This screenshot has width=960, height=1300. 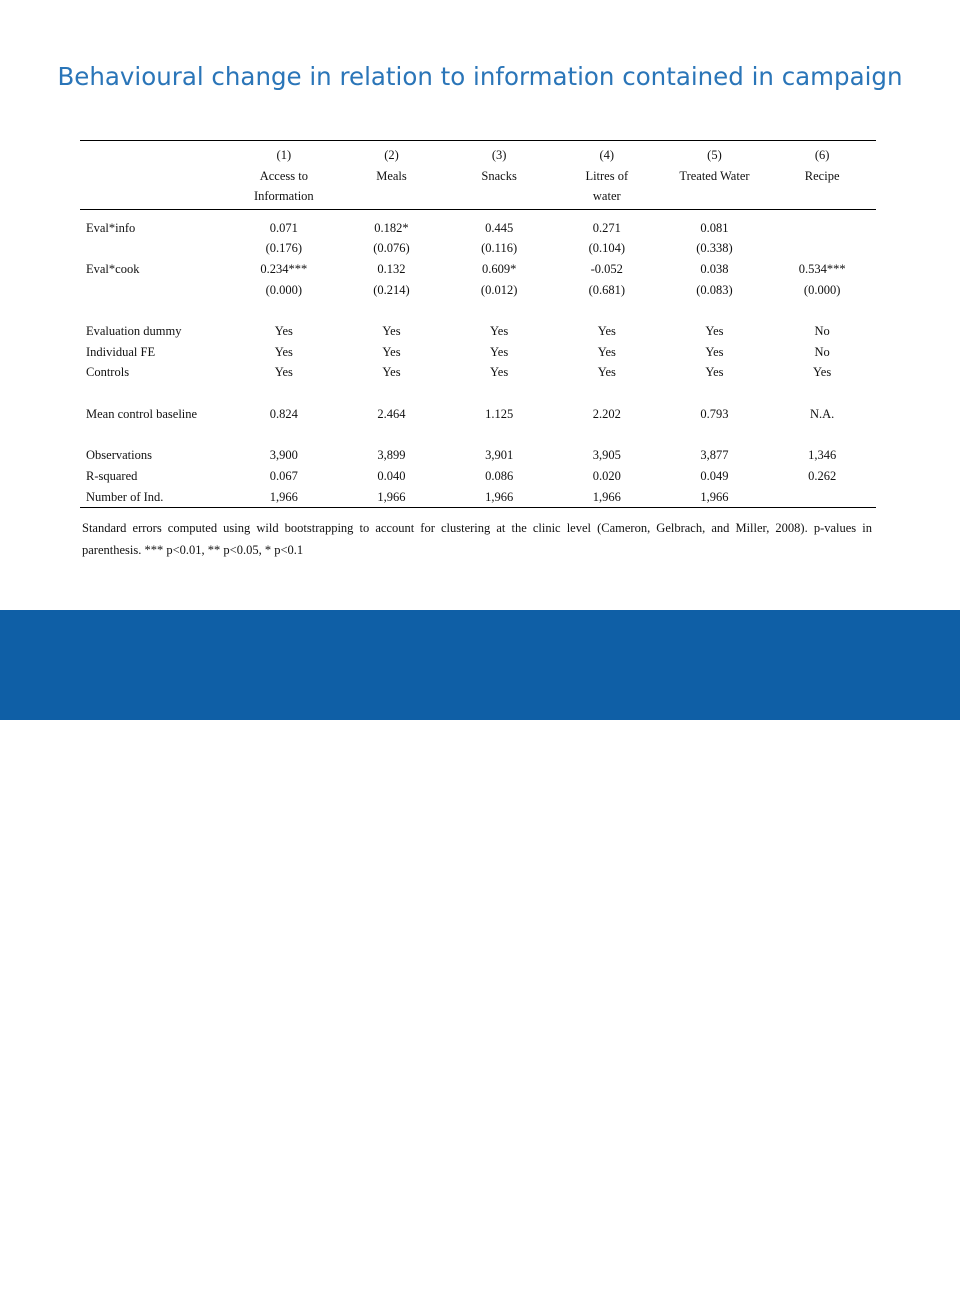 I want to click on column-header: Recipe, so click(x=822, y=187).